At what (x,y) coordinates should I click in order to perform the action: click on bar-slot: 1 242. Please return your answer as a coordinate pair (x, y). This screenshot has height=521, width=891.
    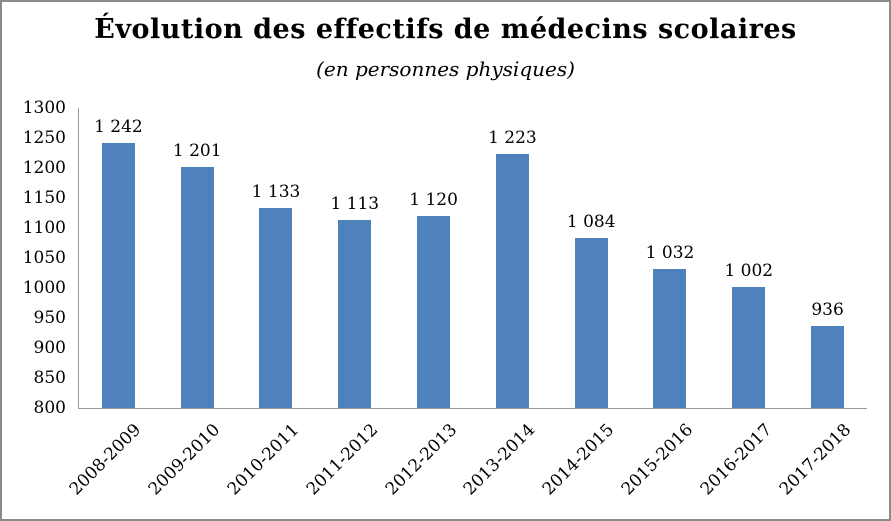
    Looking at the image, I should click on (118, 258).